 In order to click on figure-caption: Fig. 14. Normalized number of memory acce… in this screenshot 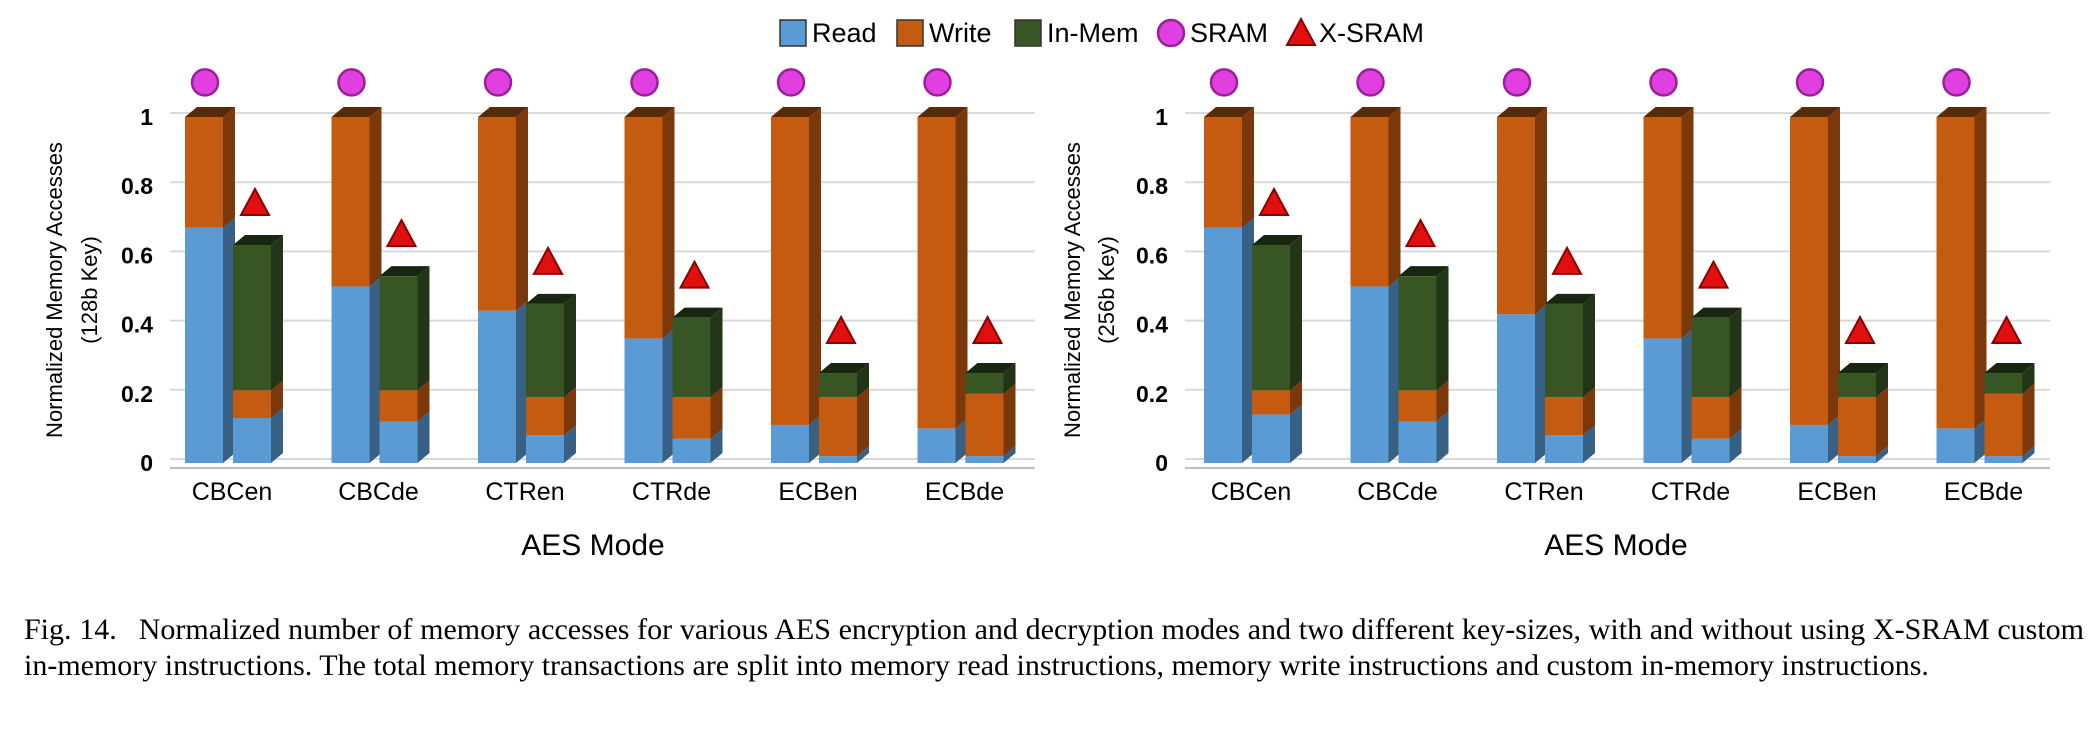, I will do `click(1054, 648)`.